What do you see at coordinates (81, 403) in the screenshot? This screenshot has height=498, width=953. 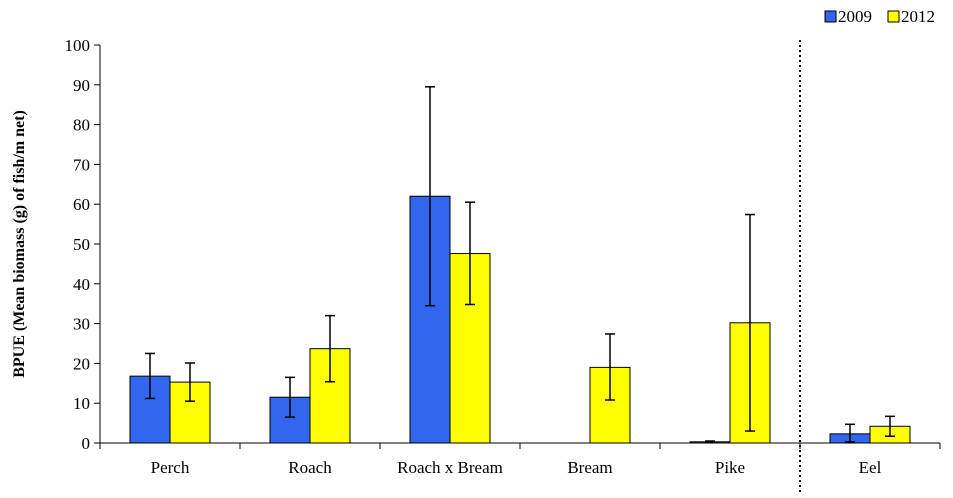 I see `y-tick-label: 10` at bounding box center [81, 403].